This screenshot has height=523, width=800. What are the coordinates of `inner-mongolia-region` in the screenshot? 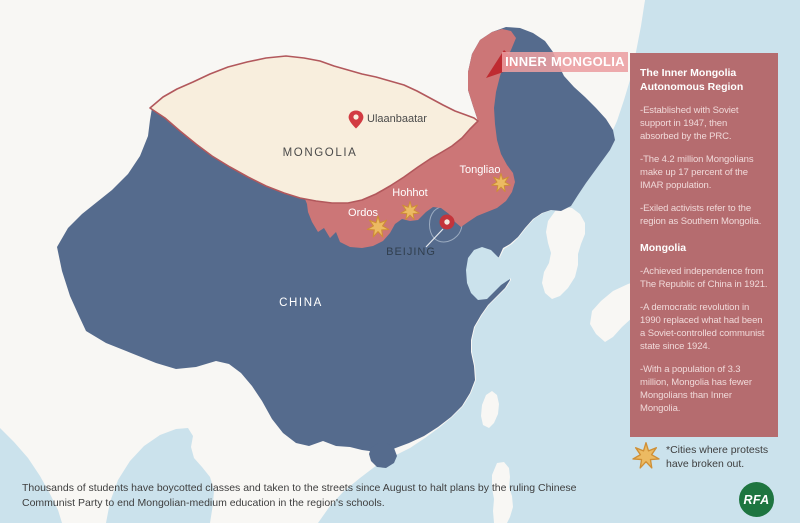 It's located at (410, 138).